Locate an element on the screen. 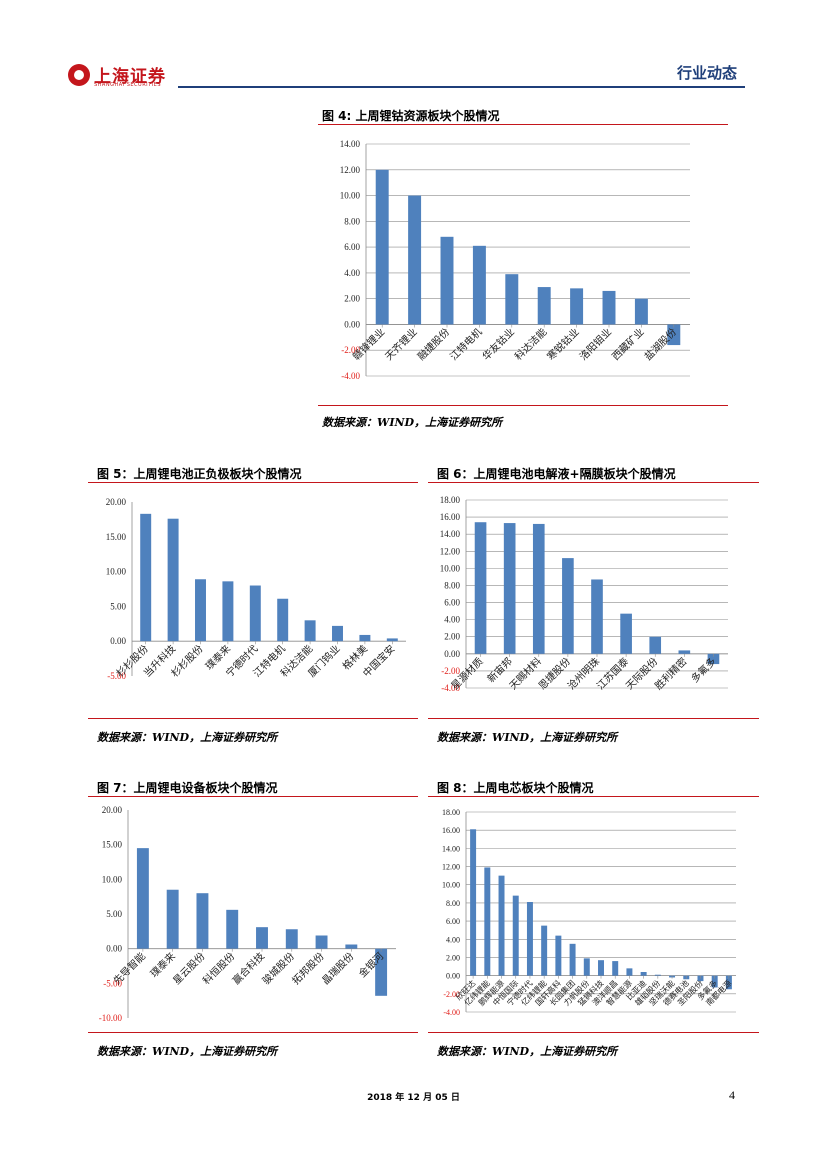  fig4-bottom-rule is located at coordinates (523, 405).